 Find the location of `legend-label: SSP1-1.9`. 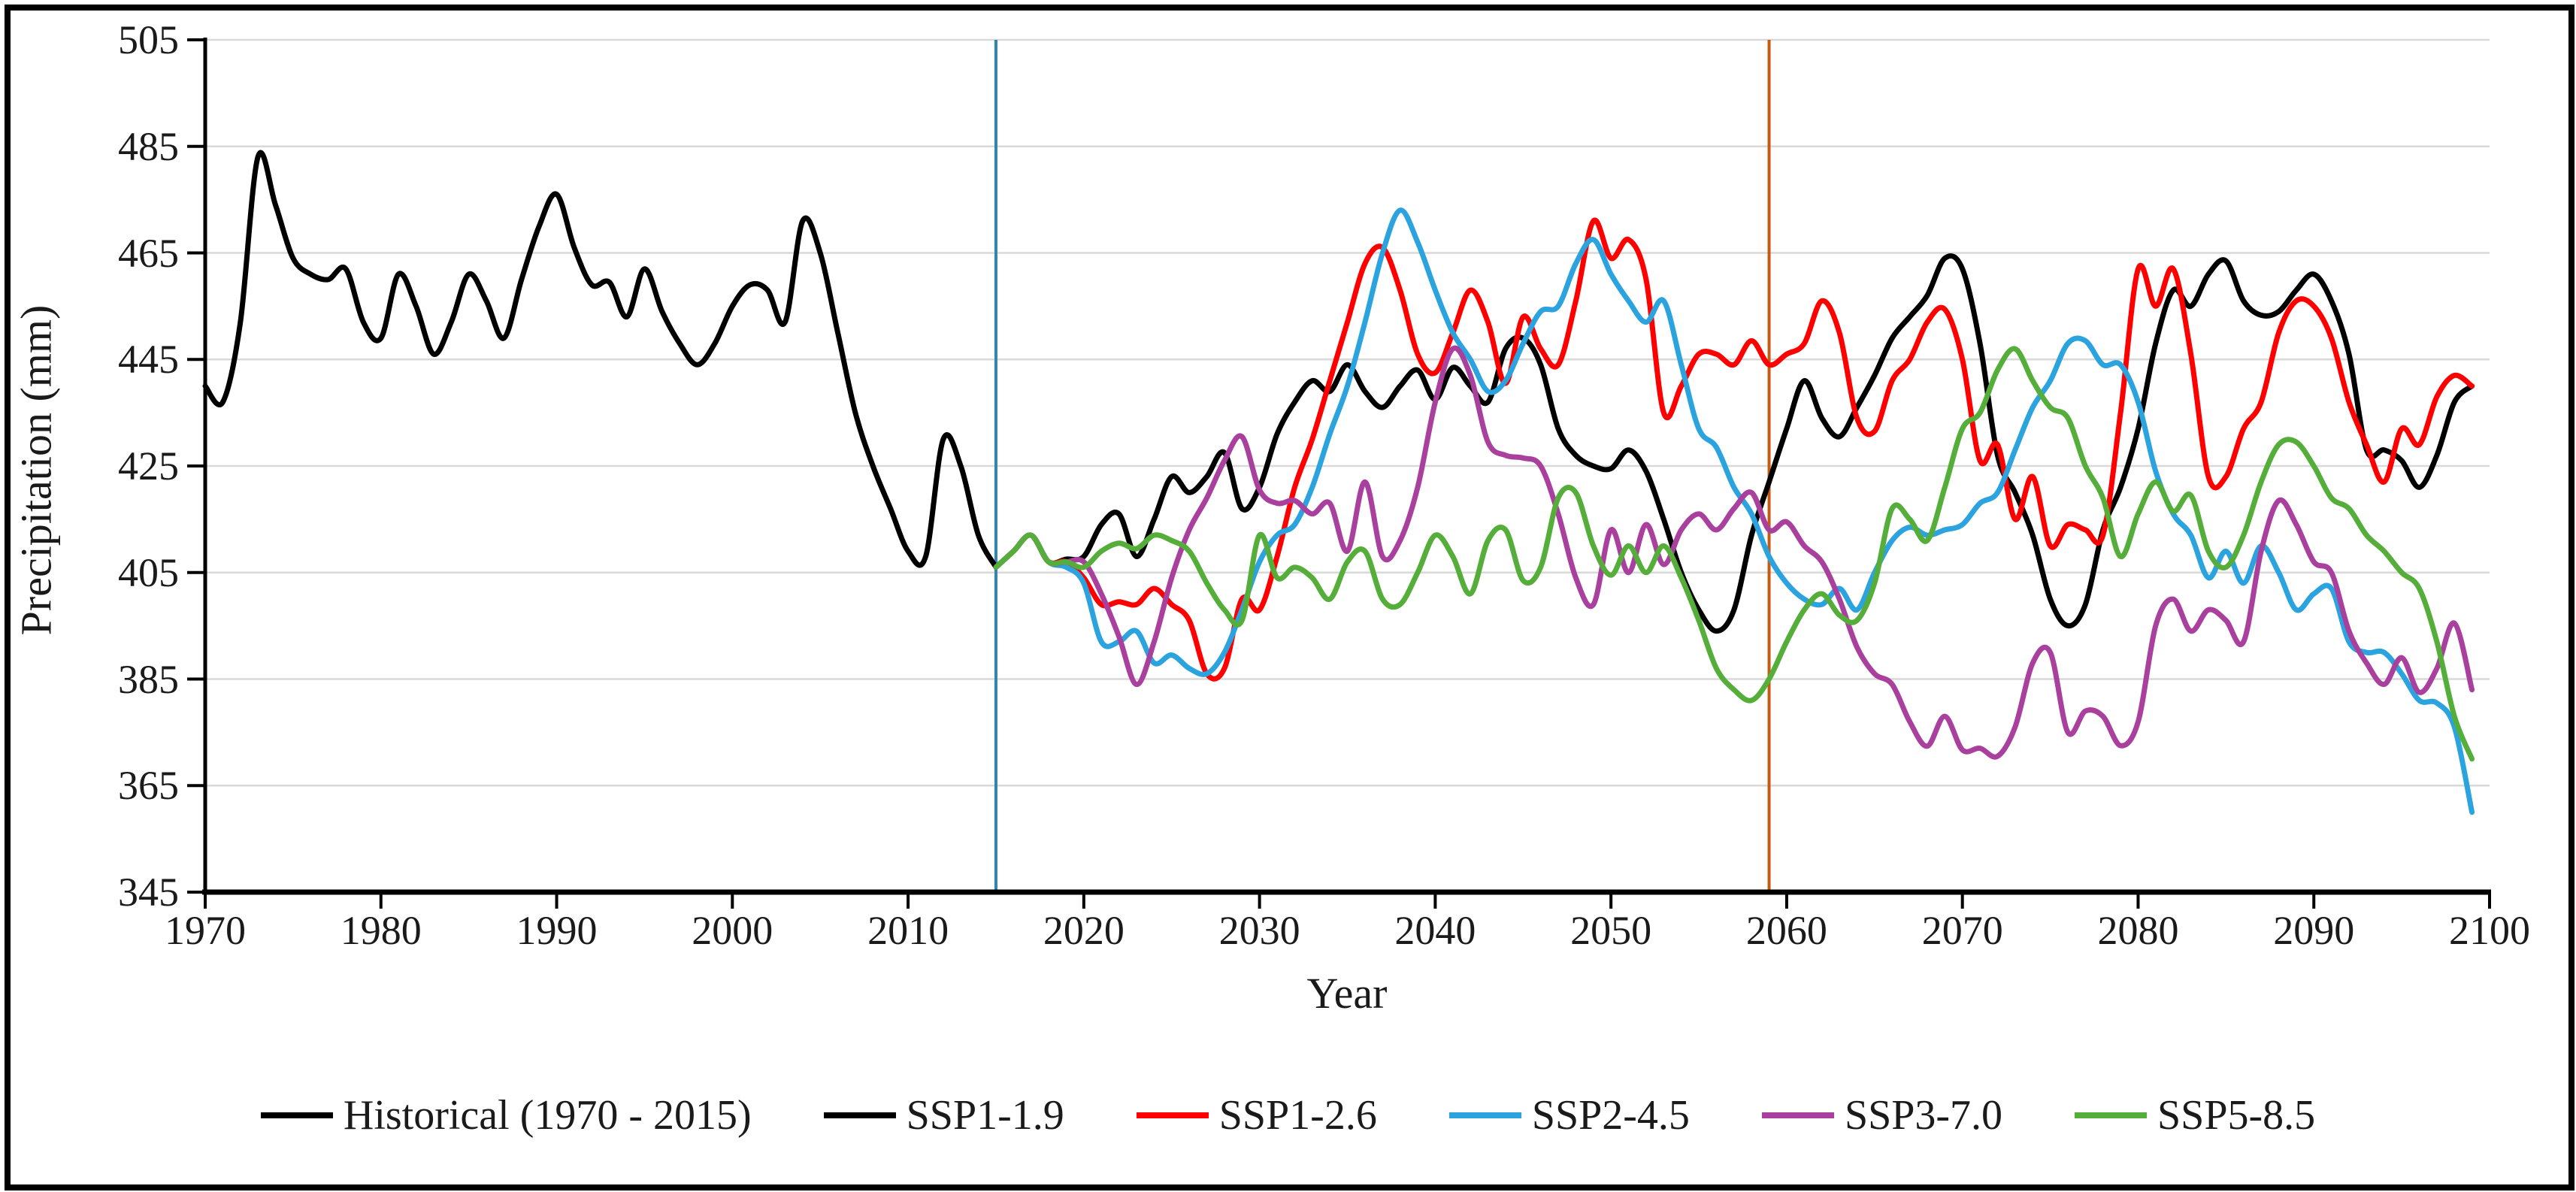

legend-label: SSP1-1.9 is located at coordinates (985, 1115).